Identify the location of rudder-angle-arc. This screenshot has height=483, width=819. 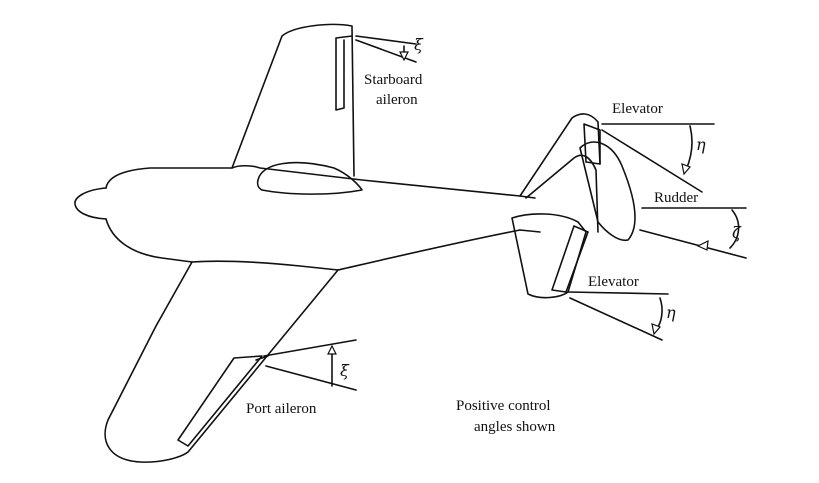
(734, 229).